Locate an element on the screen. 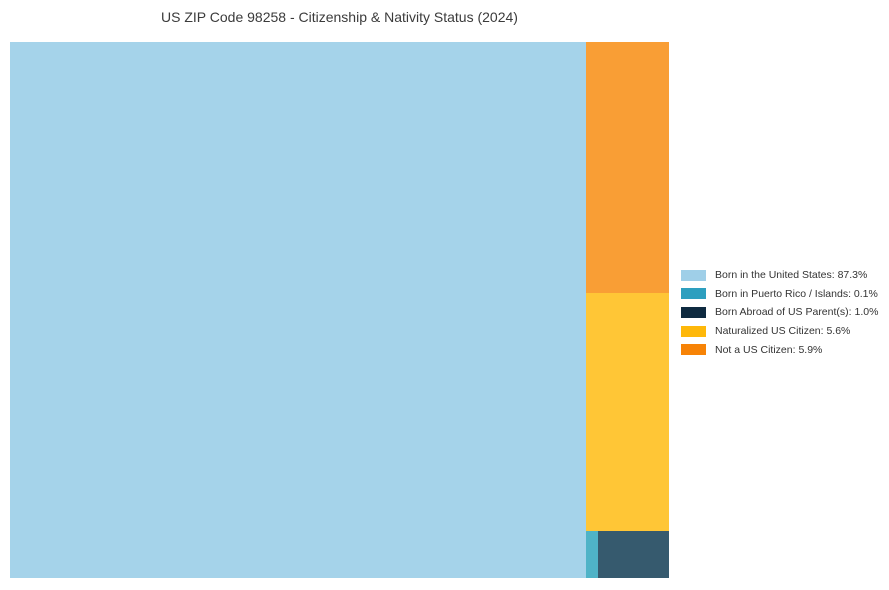 The height and width of the screenshot is (590, 889). treemap-bottom-row is located at coordinates (627, 554).